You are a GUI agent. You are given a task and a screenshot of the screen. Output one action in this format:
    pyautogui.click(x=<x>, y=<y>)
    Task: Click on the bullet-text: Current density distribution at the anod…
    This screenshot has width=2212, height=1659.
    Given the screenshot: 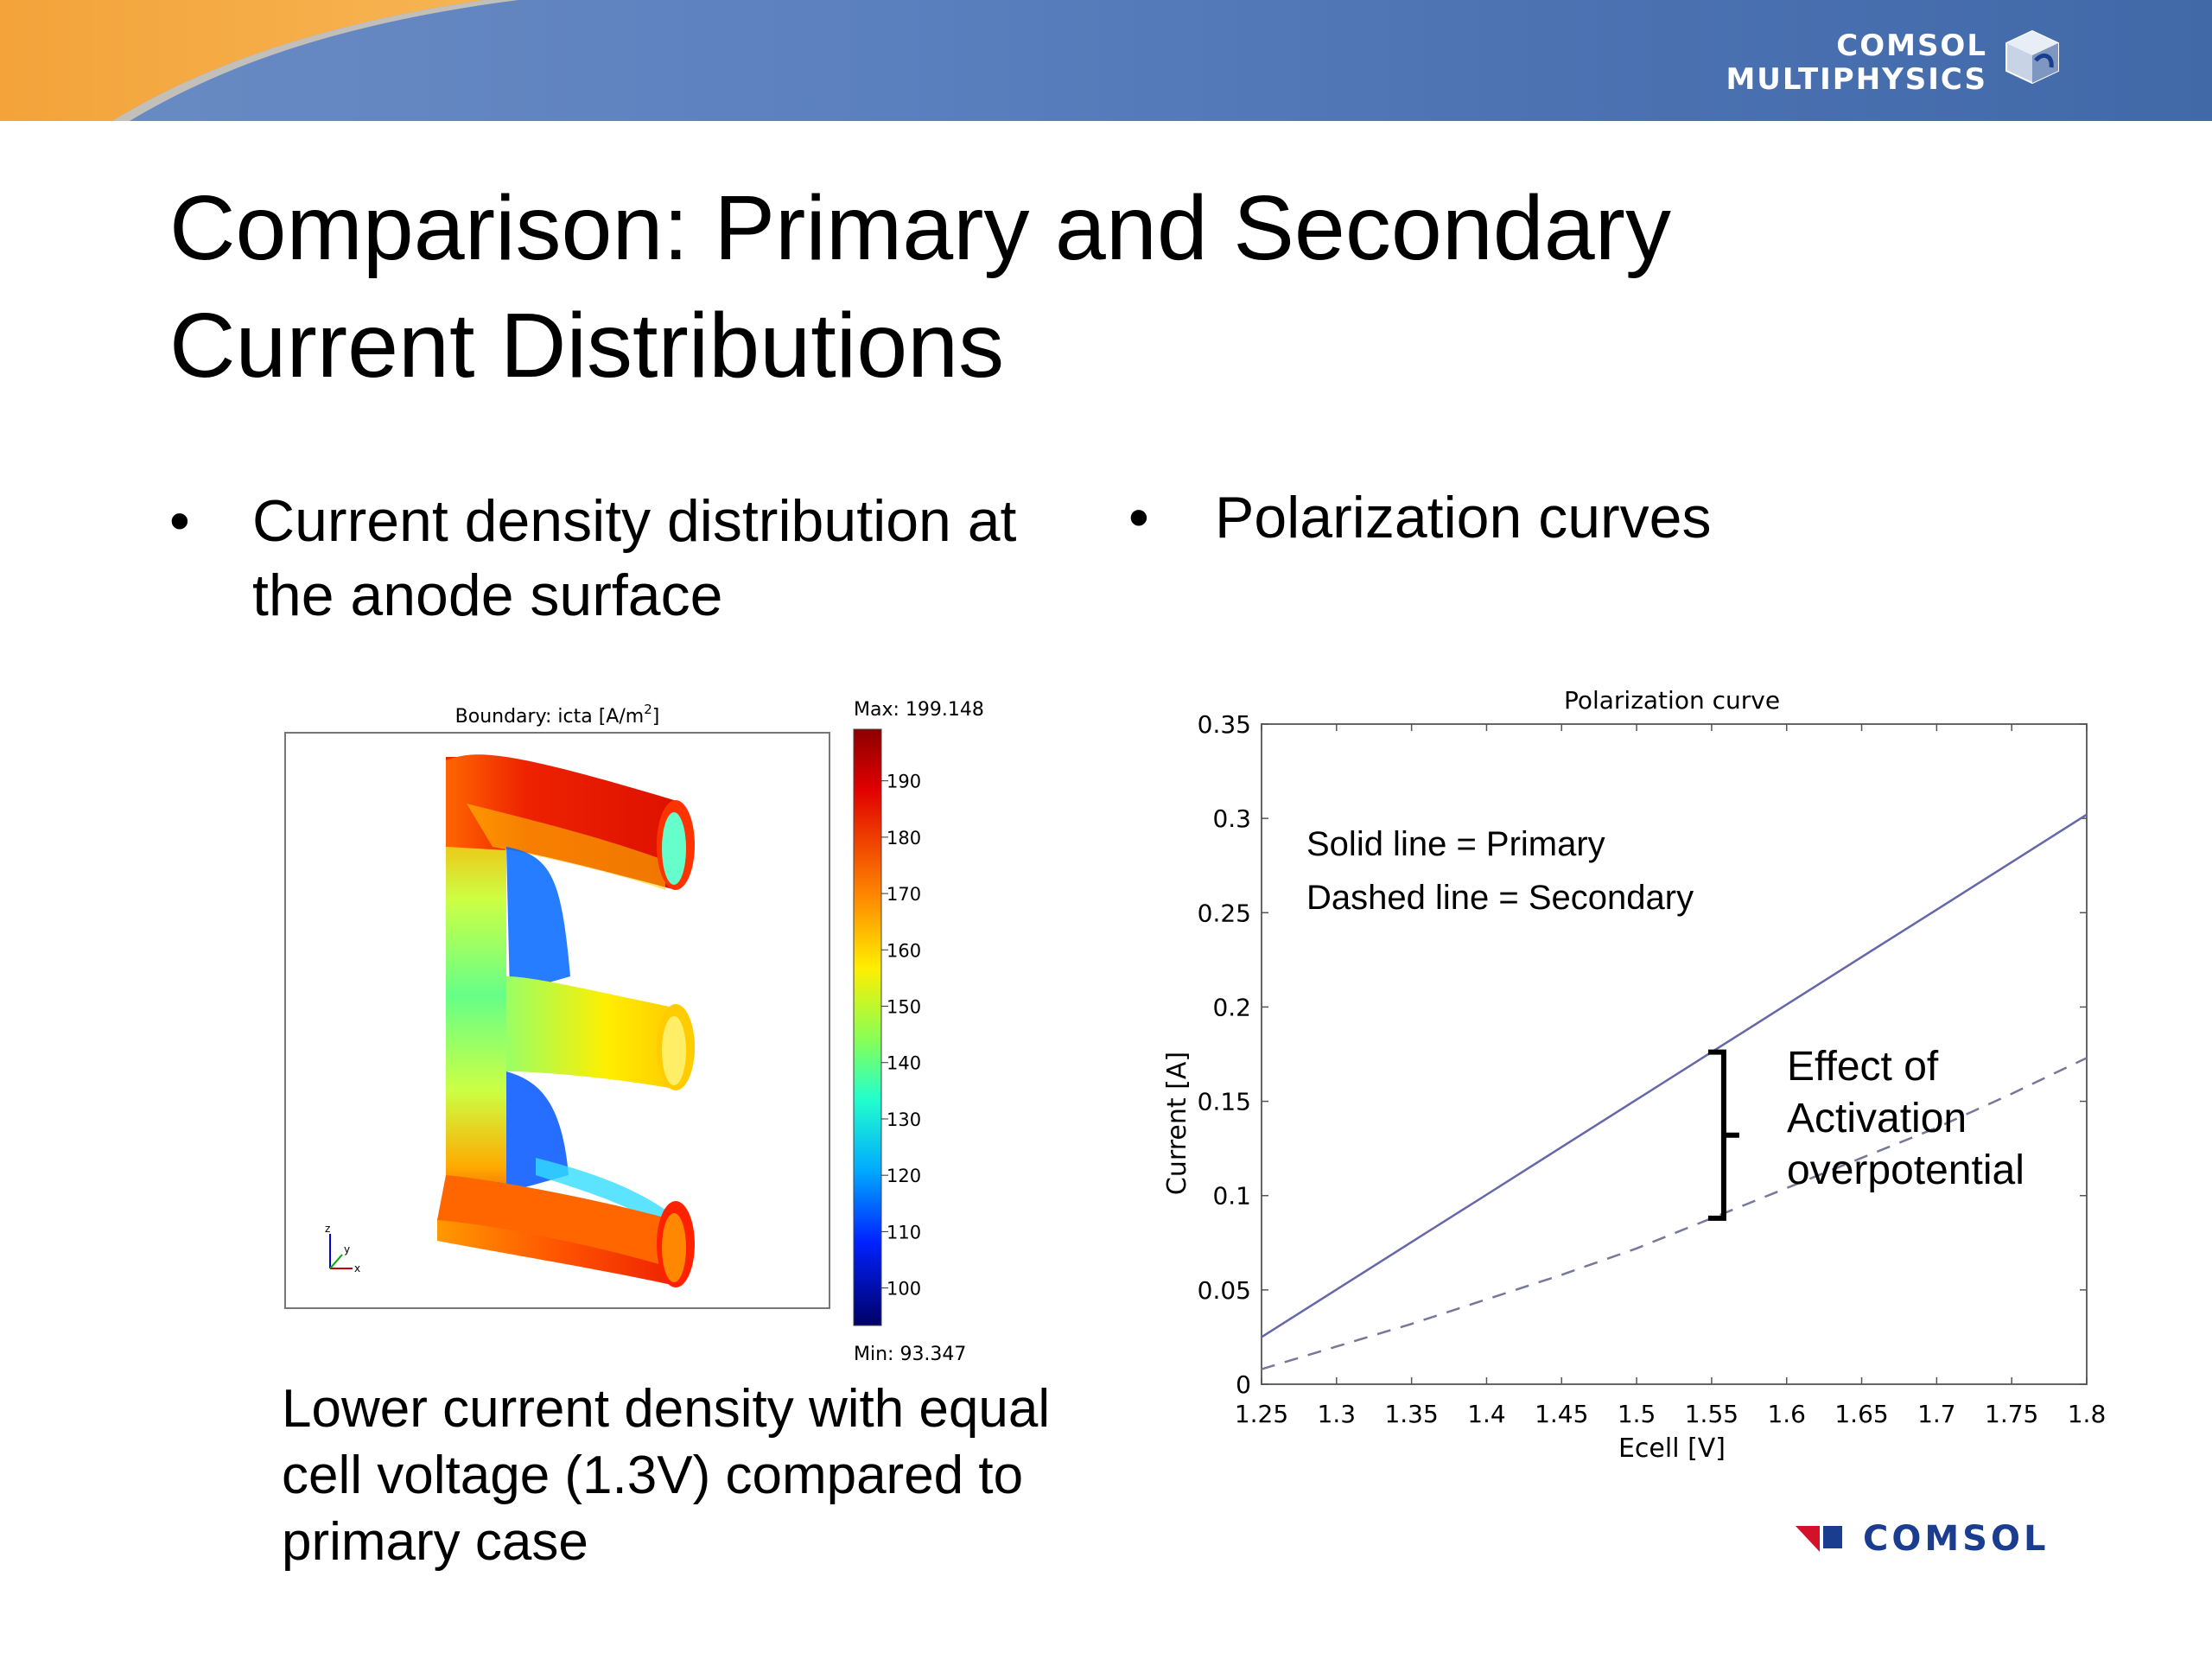 What is the action you would take?
    pyautogui.click(x=634, y=558)
    